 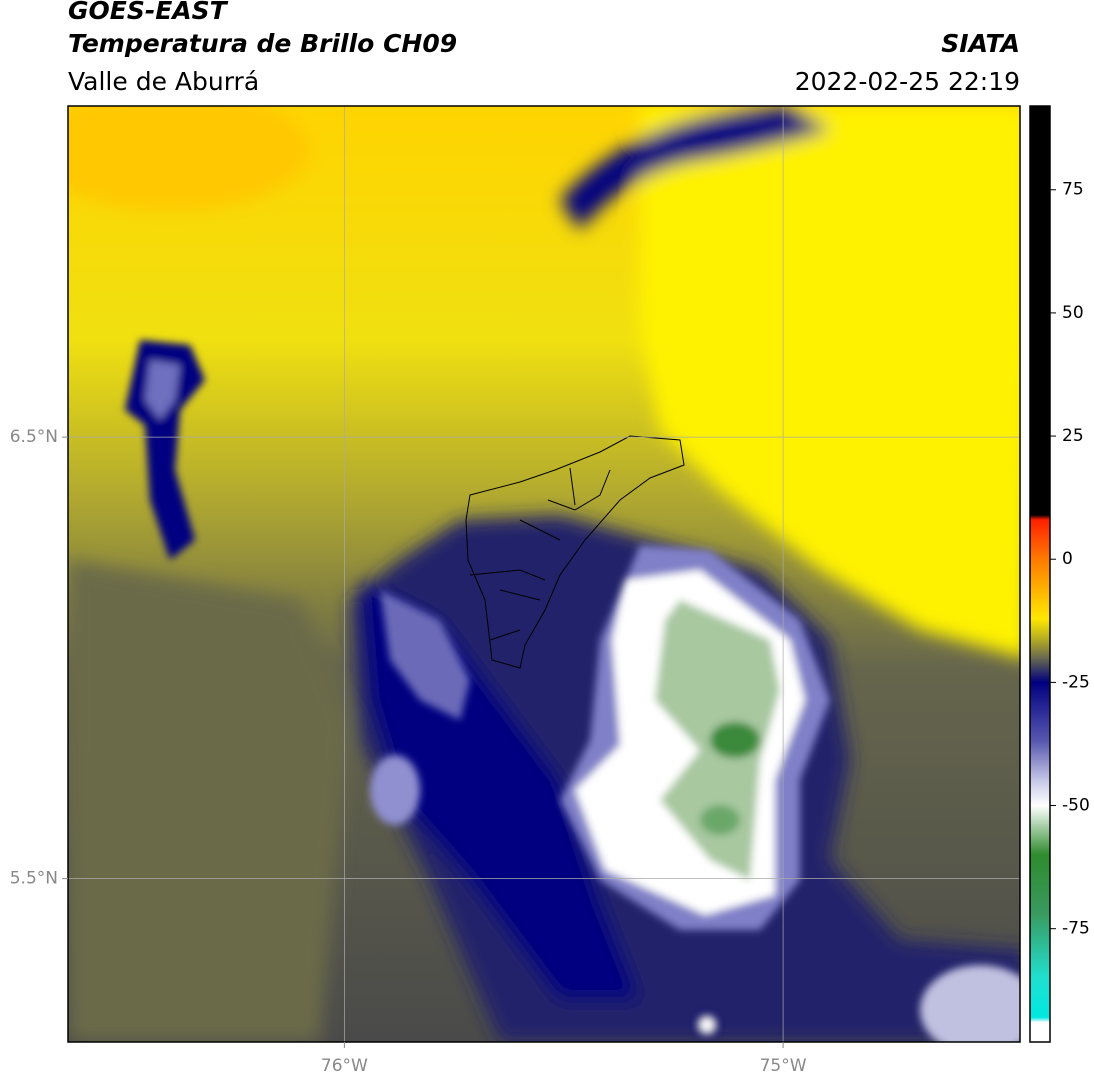 What do you see at coordinates (1076, 682) in the screenshot?
I see `colorbar-tick-label: -25` at bounding box center [1076, 682].